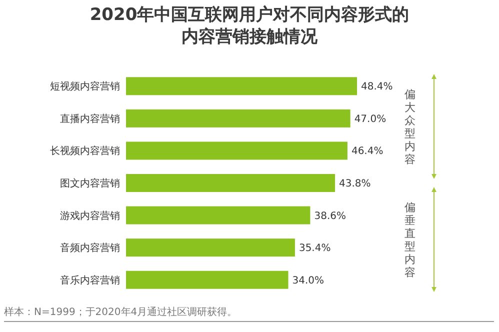 The height and width of the screenshot is (332, 499). Describe the element at coordinates (249, 26) in the screenshot. I see `chart-title: 2020年中国互联网用户对不同内容形式的内容营销接触情况` at that location.